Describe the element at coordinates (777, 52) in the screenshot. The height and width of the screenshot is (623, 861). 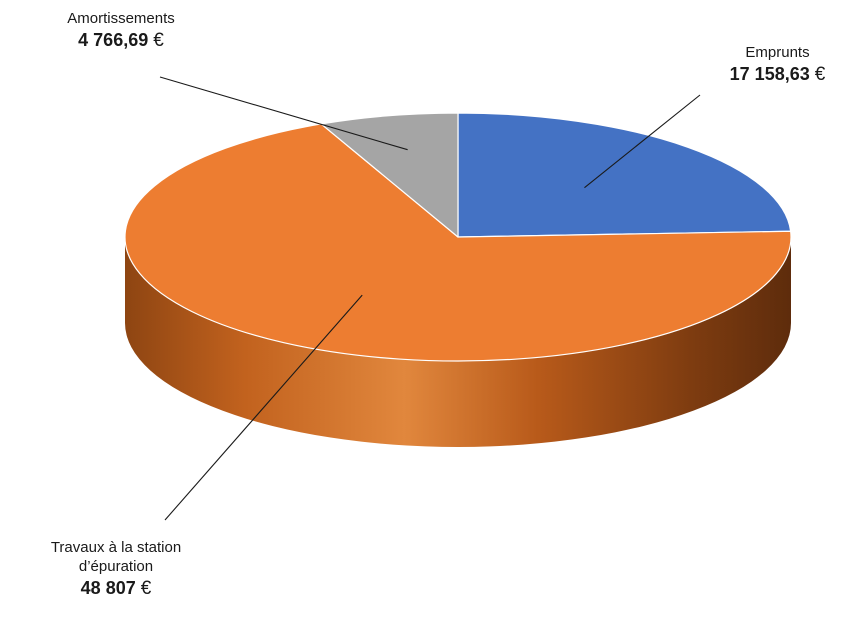
I see `slice-label-name: Emprunts` at that location.